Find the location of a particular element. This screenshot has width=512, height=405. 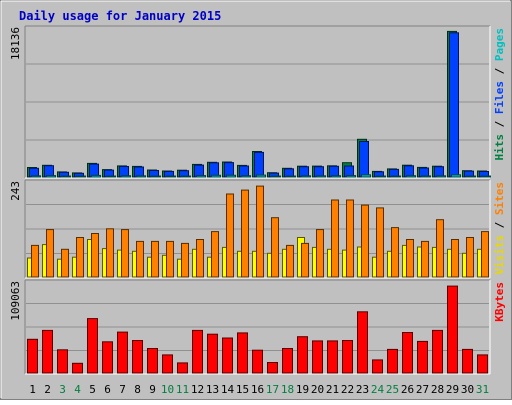

x-tick-label-day-27: 27 is located at coordinates (422, 389).